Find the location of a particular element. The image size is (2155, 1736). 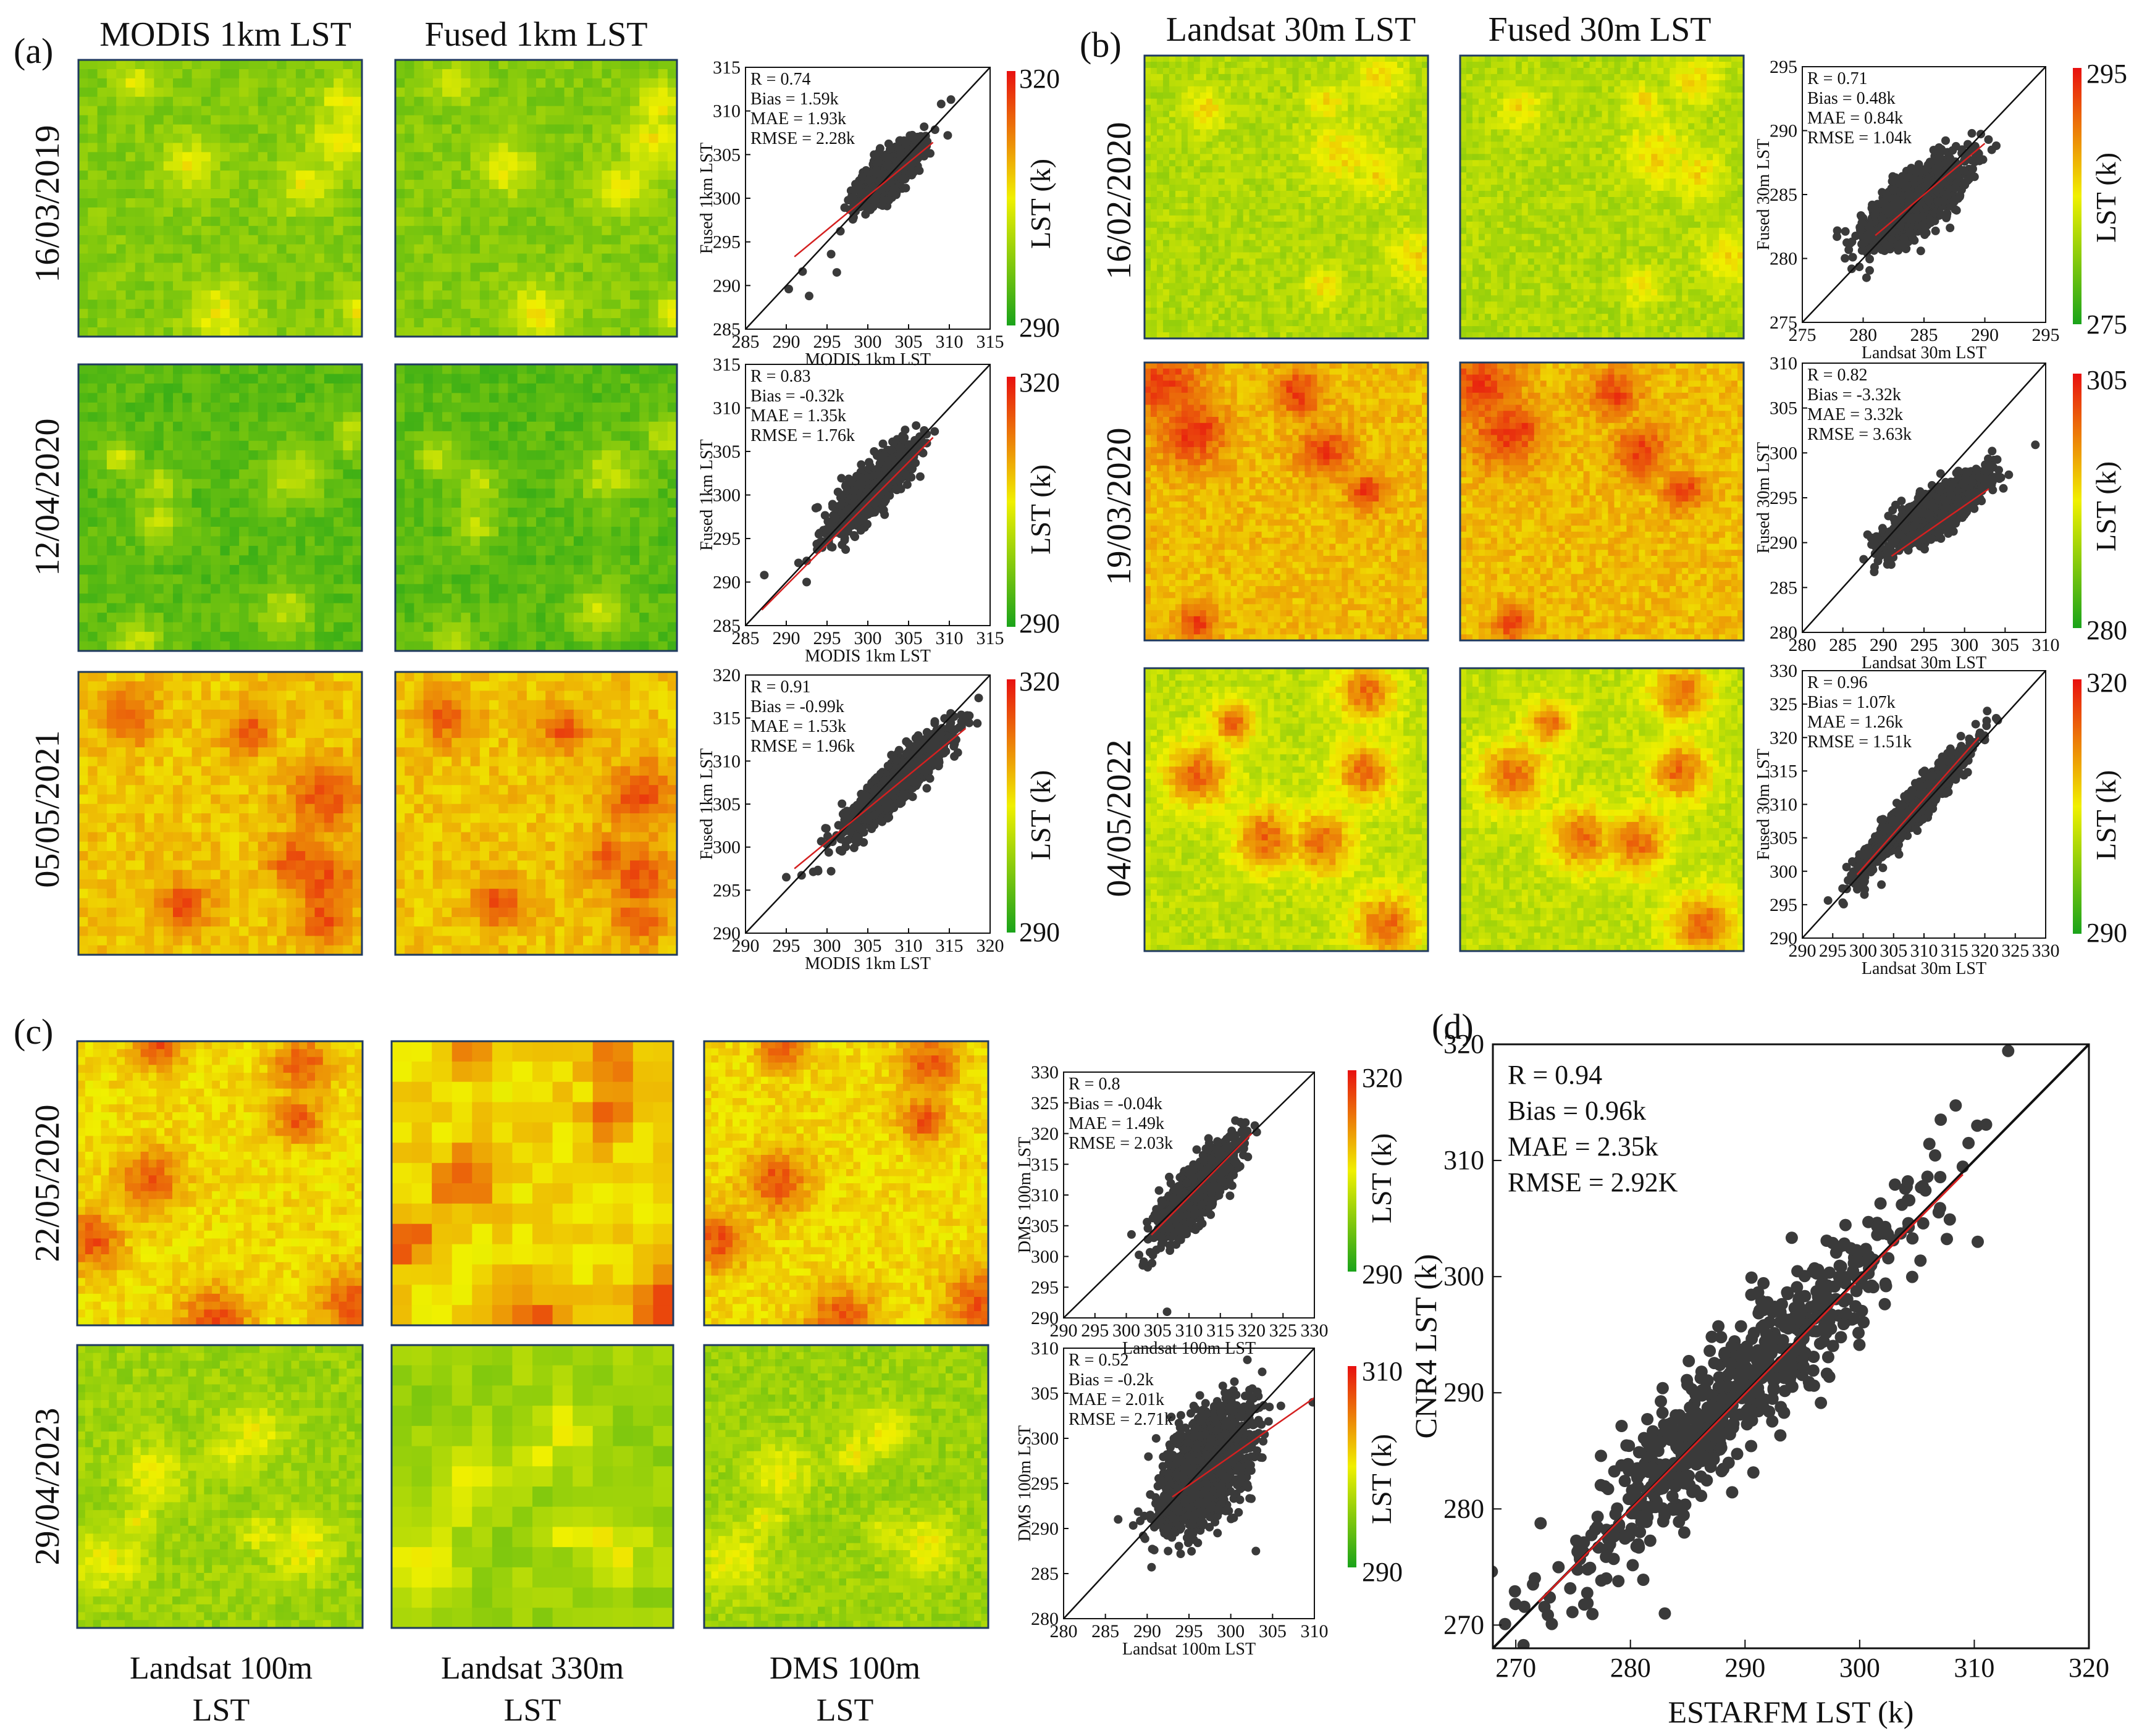

scatter-a3-fit-line is located at coordinates (880, 799).